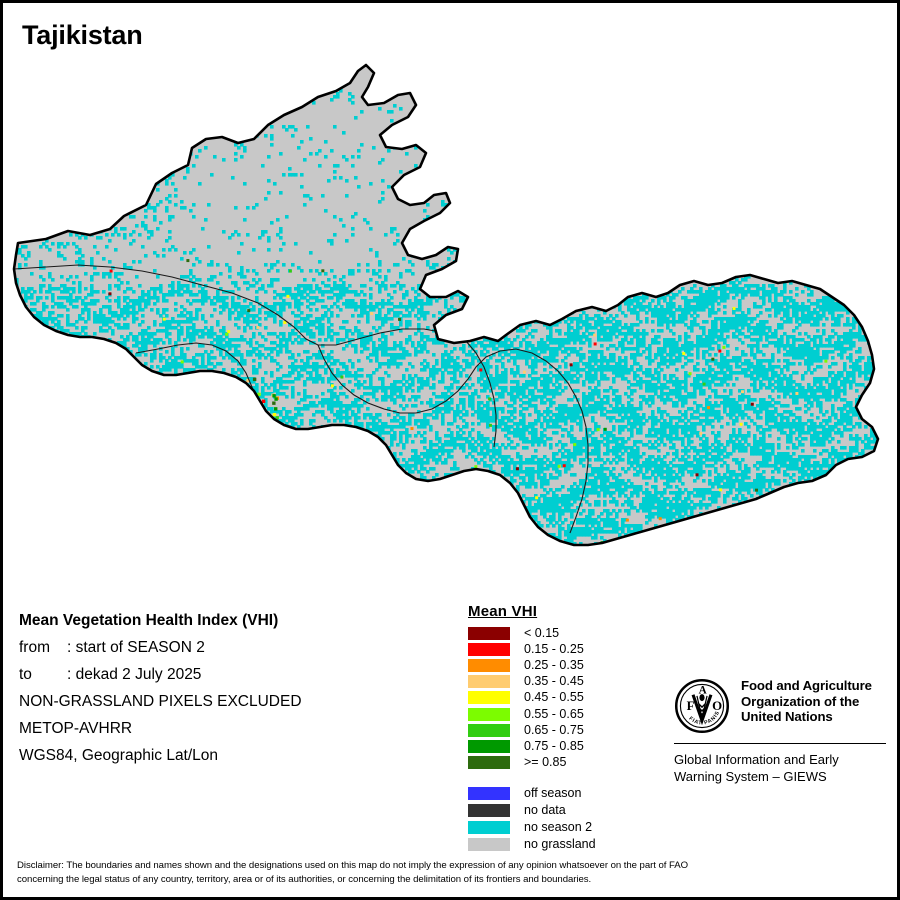 Image resolution: width=900 pixels, height=900 pixels. I want to click on metadata-heading: Mean Vegetation Health Index (VHI), so click(149, 620).